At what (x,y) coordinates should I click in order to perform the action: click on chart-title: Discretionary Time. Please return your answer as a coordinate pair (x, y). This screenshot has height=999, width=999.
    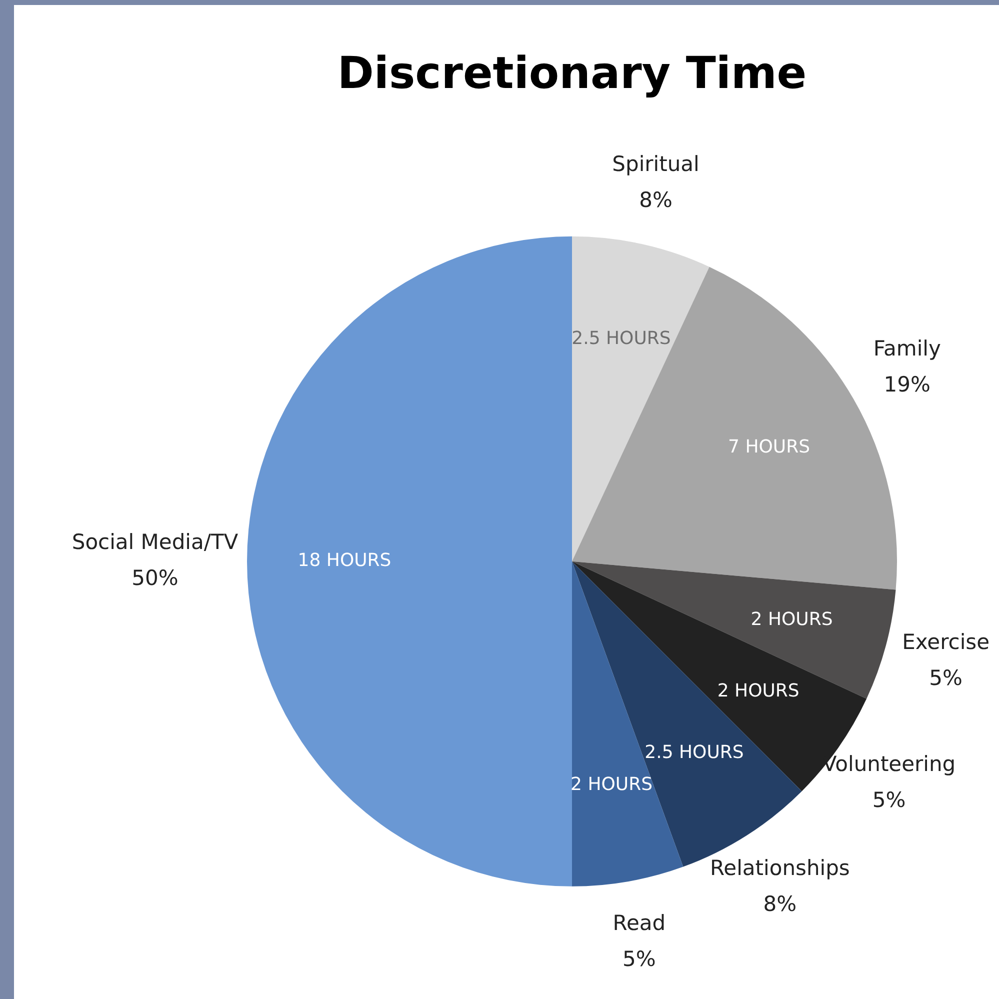
    Looking at the image, I should click on (572, 73).